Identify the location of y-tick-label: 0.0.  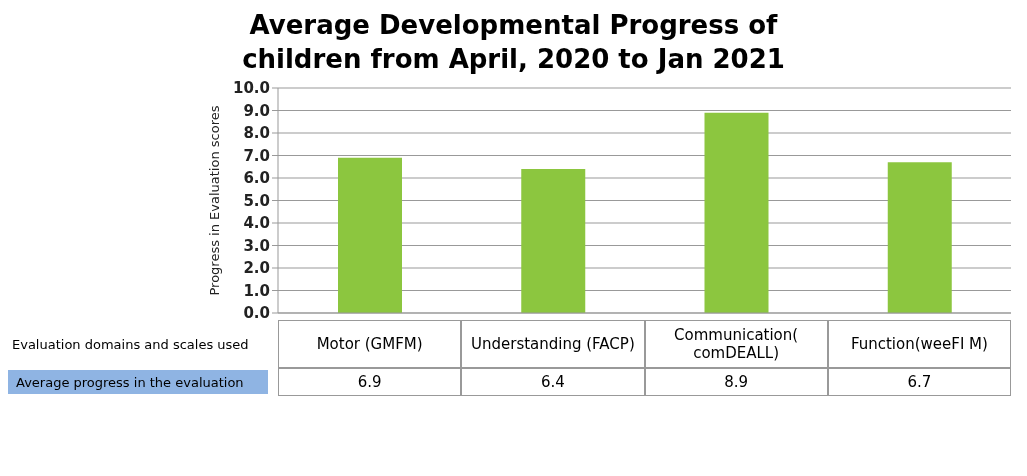
(256, 313).